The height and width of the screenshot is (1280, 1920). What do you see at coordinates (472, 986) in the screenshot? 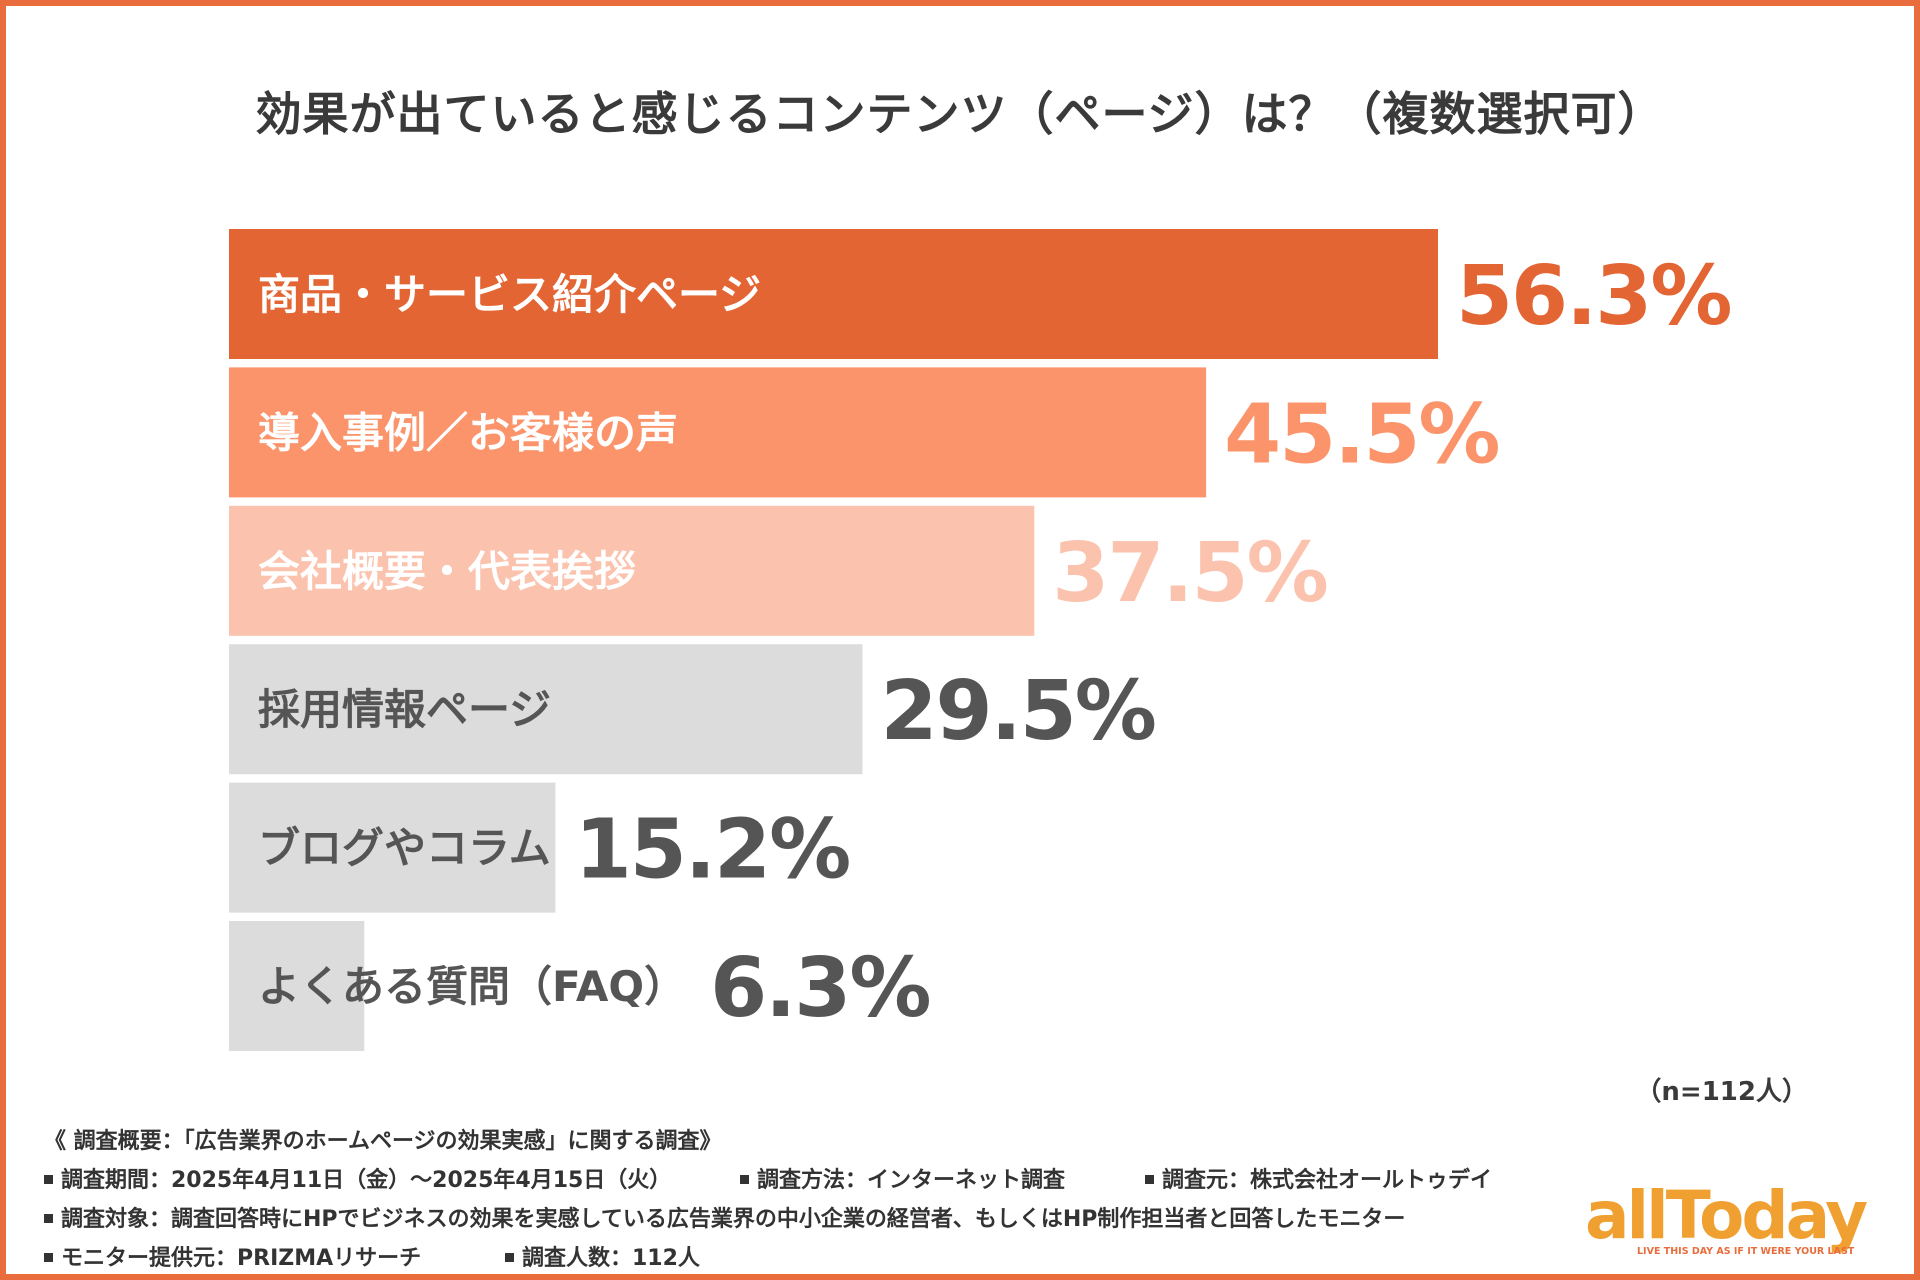
I see `bar-label-6: よくある質問（FAQ）` at bounding box center [472, 986].